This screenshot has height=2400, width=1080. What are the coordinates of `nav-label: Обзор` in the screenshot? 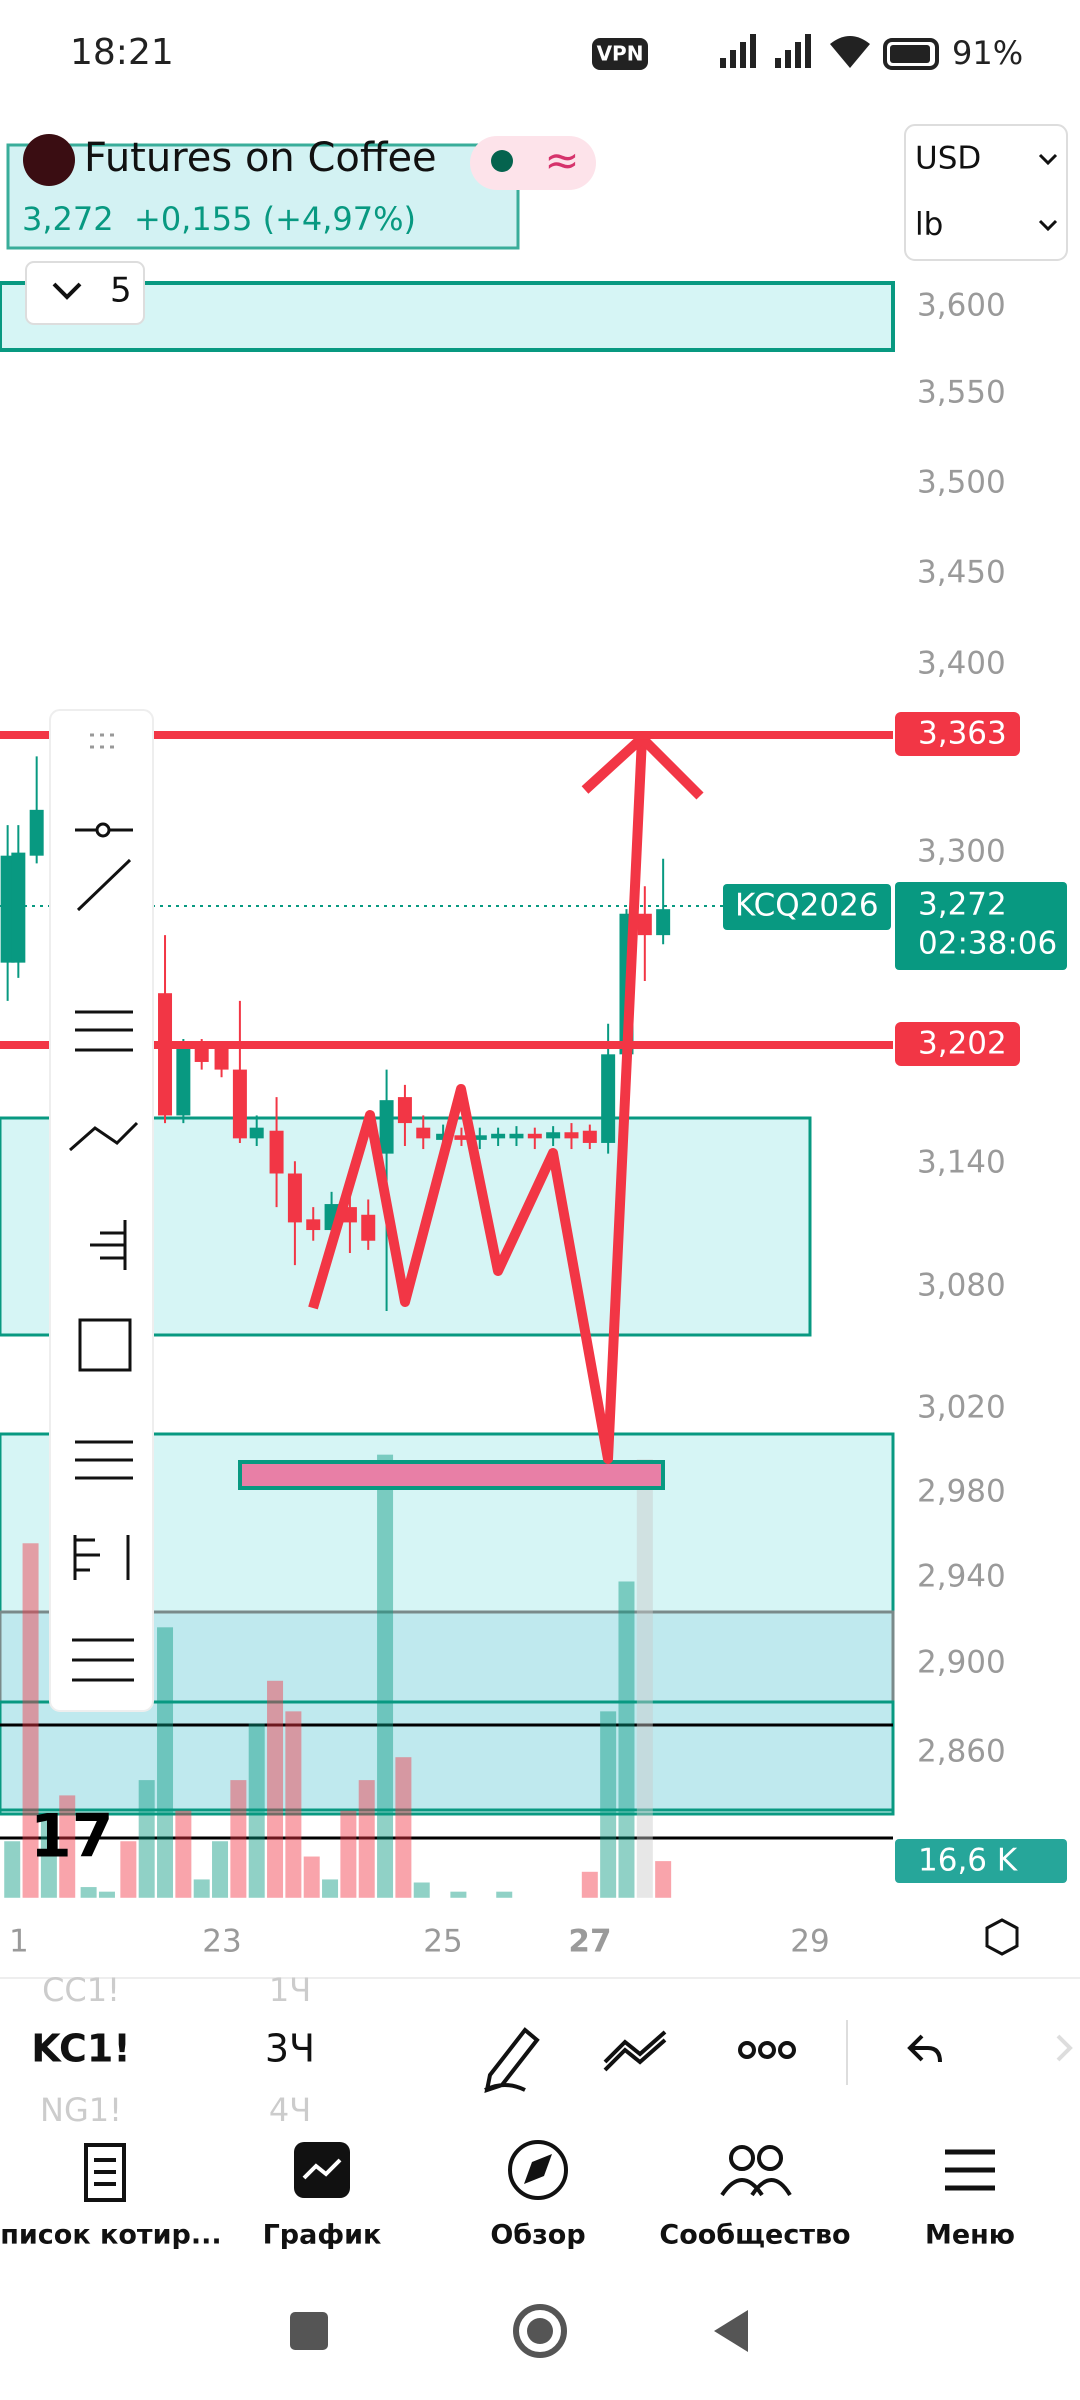 It's located at (537, 2235).